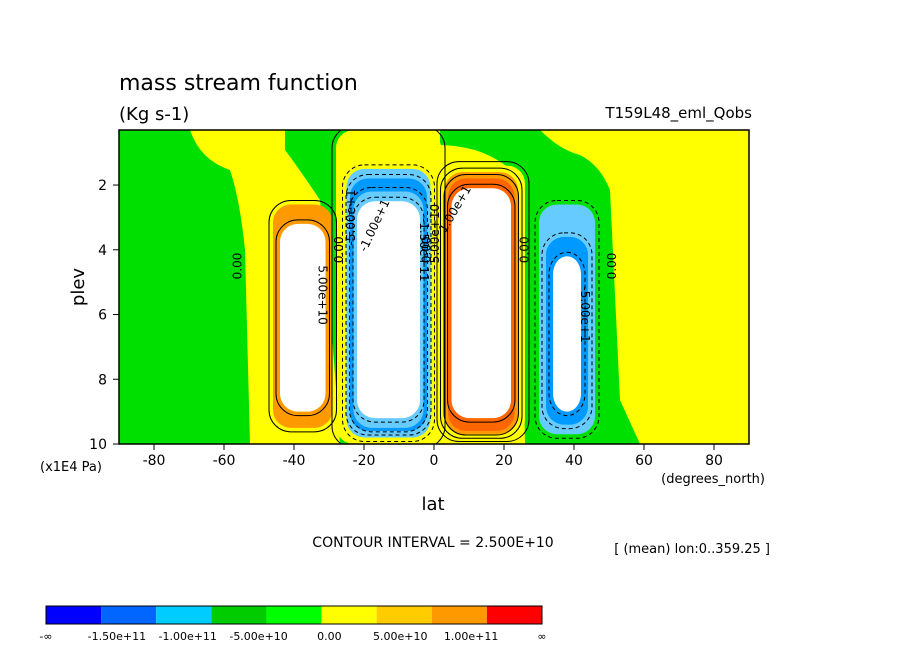 This screenshot has height=654, width=904. Describe the element at coordinates (102, 251) in the screenshot. I see `y-tick-label: 4` at that location.